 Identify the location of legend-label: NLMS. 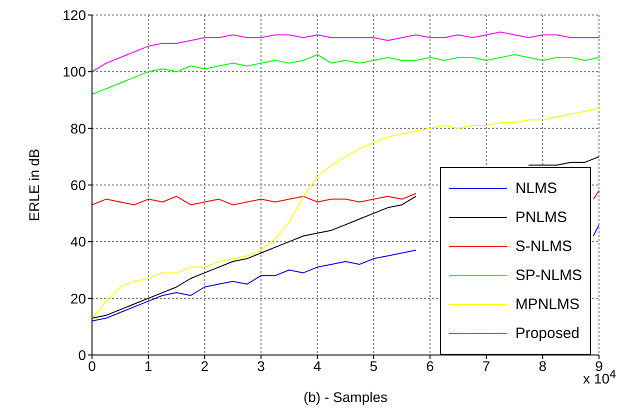
(536, 188).